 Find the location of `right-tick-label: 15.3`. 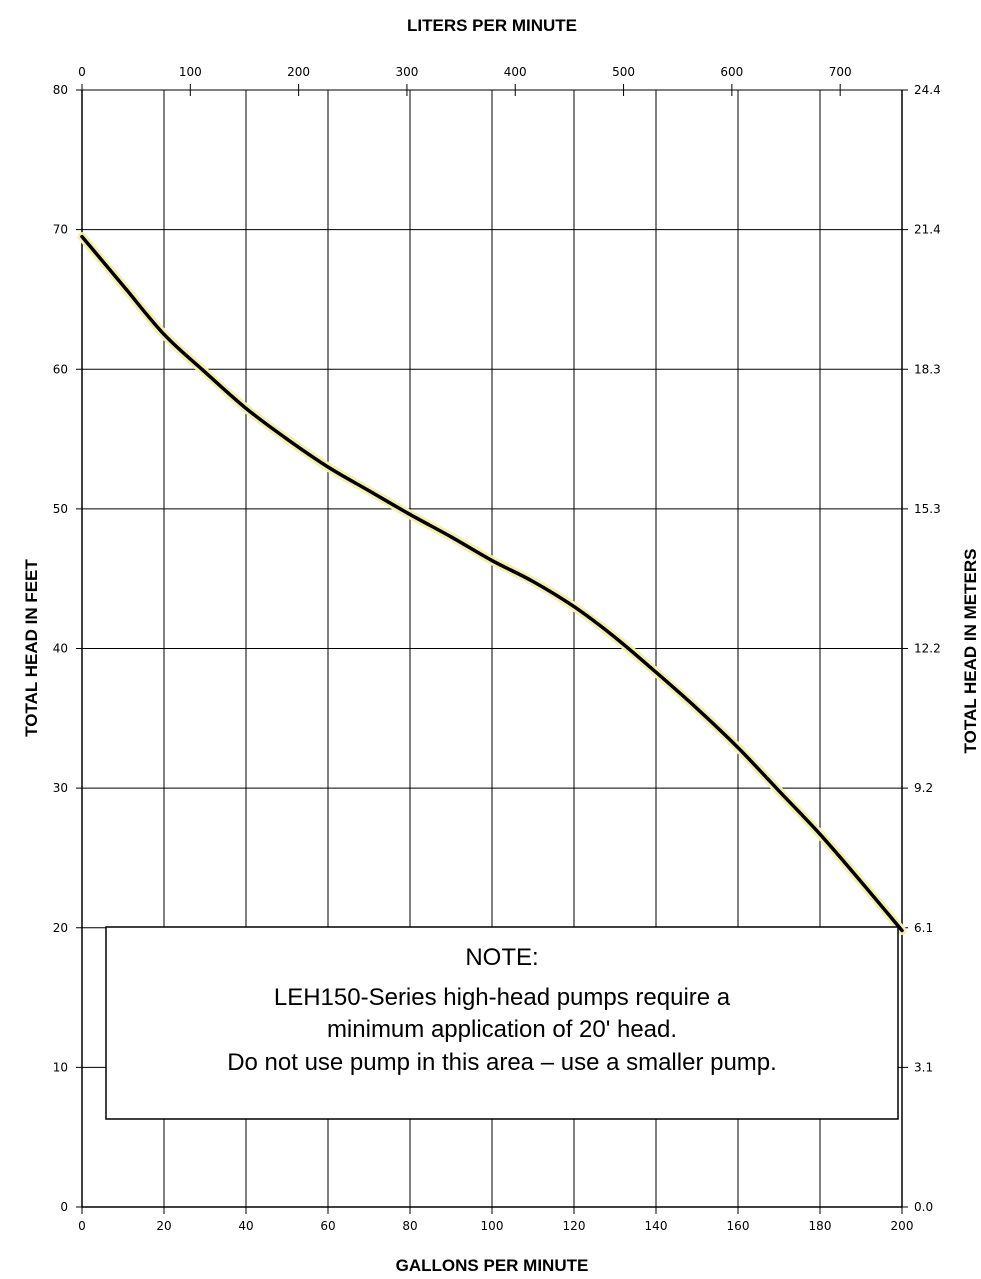

right-tick-label: 15.3 is located at coordinates (927, 509).